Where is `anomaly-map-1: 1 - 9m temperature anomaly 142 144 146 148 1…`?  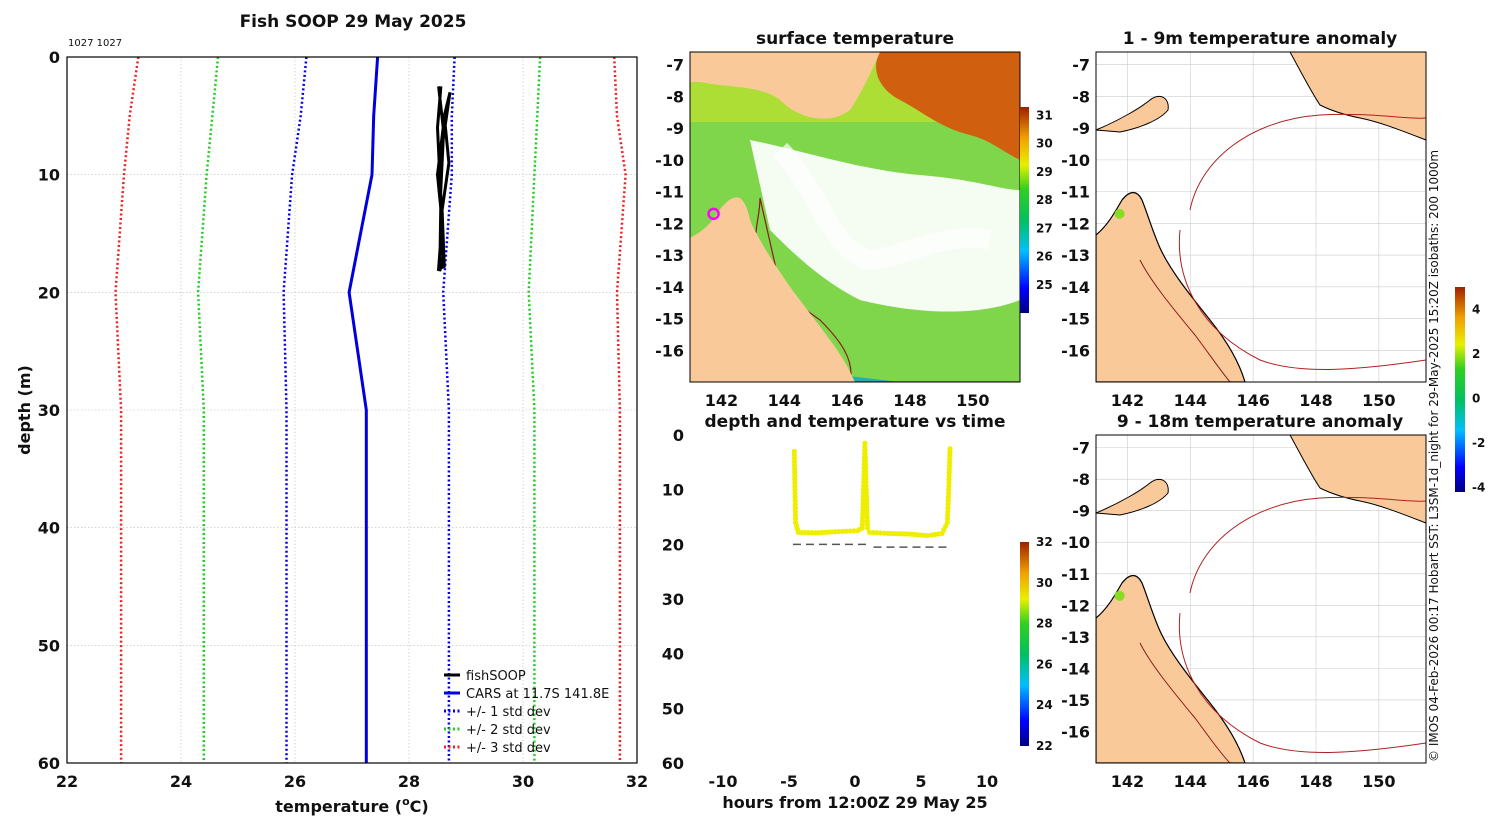
anomaly-map-1: 1 - 9m temperature anomaly 142 144 146 148 1… is located at coordinates (1244, 219).